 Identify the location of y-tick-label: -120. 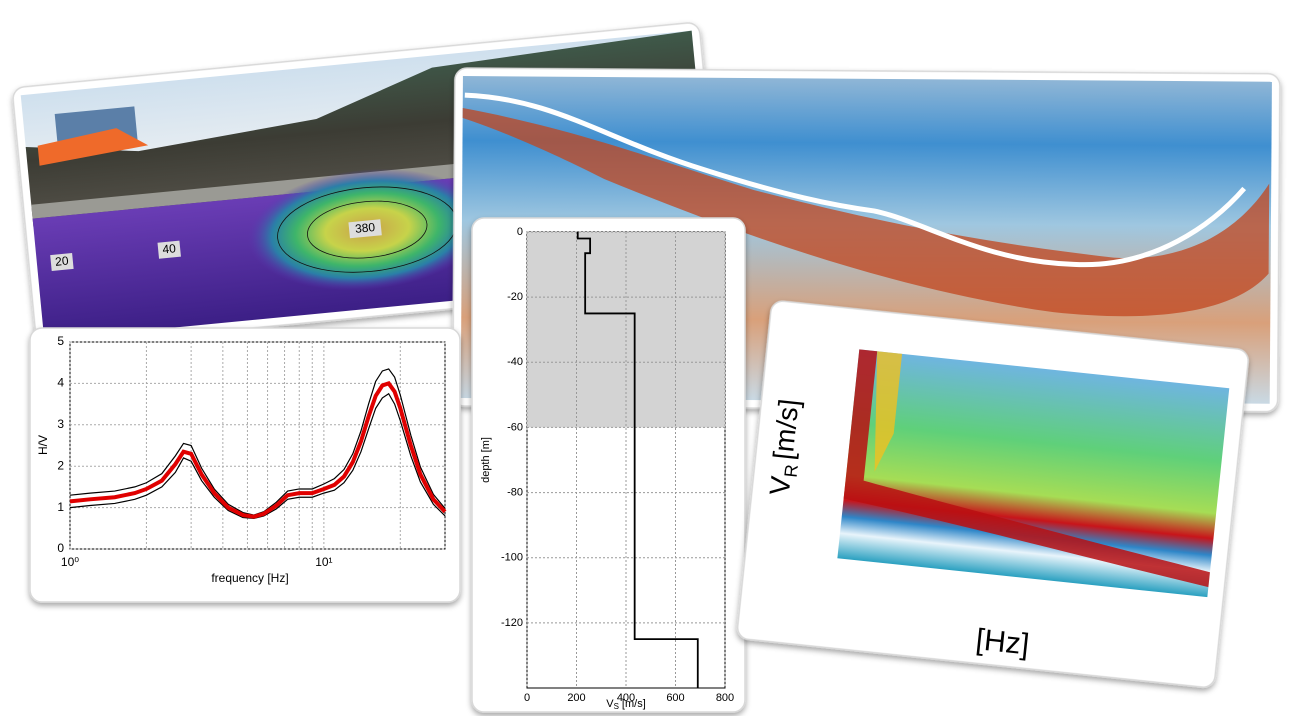
(512, 623).